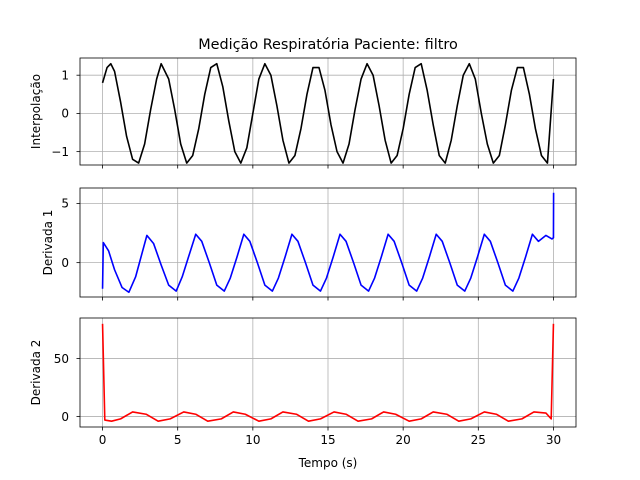 The width and height of the screenshot is (640, 480). I want to click on y-axis-label: Derivada 2, so click(36, 373).